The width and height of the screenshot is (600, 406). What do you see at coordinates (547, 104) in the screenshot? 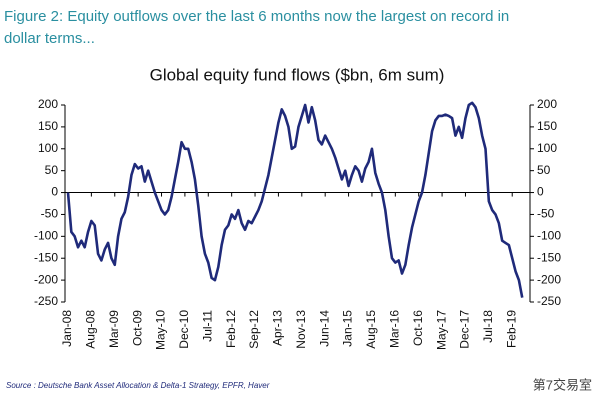
I see `y2-tick-label: 200` at bounding box center [547, 104].